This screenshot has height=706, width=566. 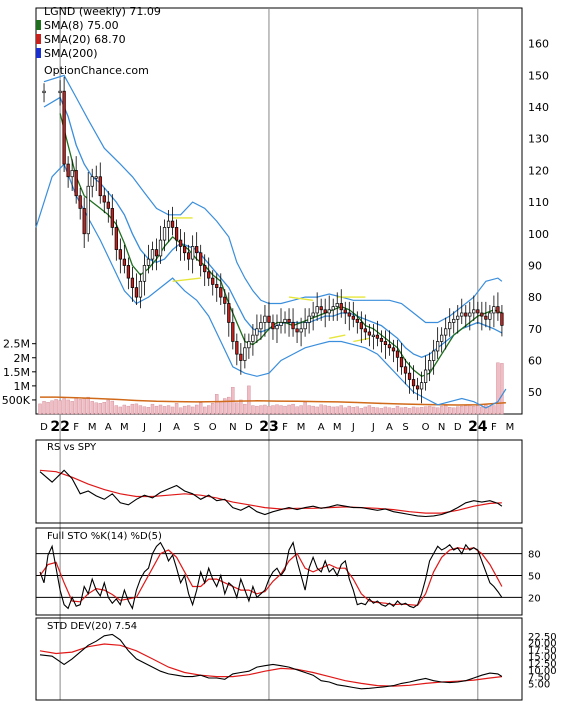 What do you see at coordinates (271, 577) in the screenshot?
I see `signal-line` at bounding box center [271, 577].